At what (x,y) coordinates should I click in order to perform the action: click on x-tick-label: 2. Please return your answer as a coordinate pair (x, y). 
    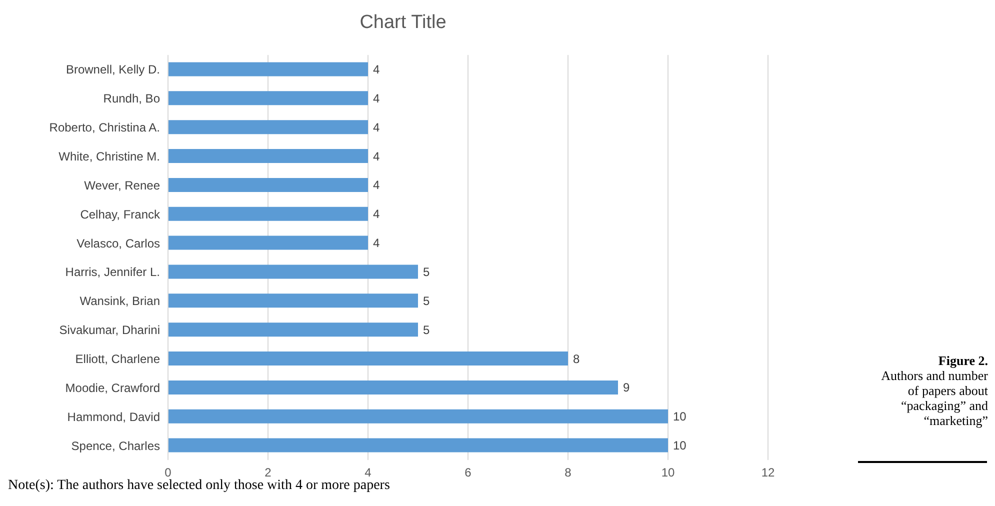
    Looking at the image, I should click on (268, 473).